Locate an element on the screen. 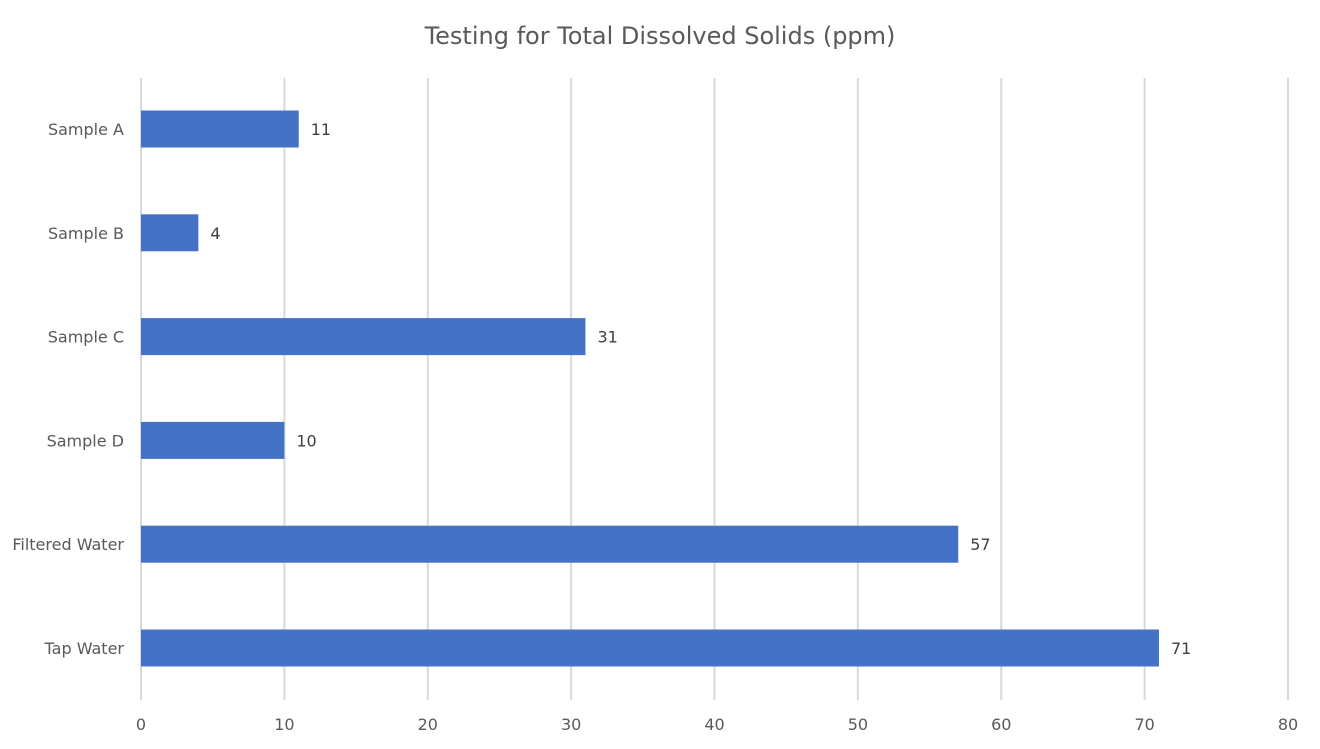  x-tick-label: 10 is located at coordinates (284, 724).